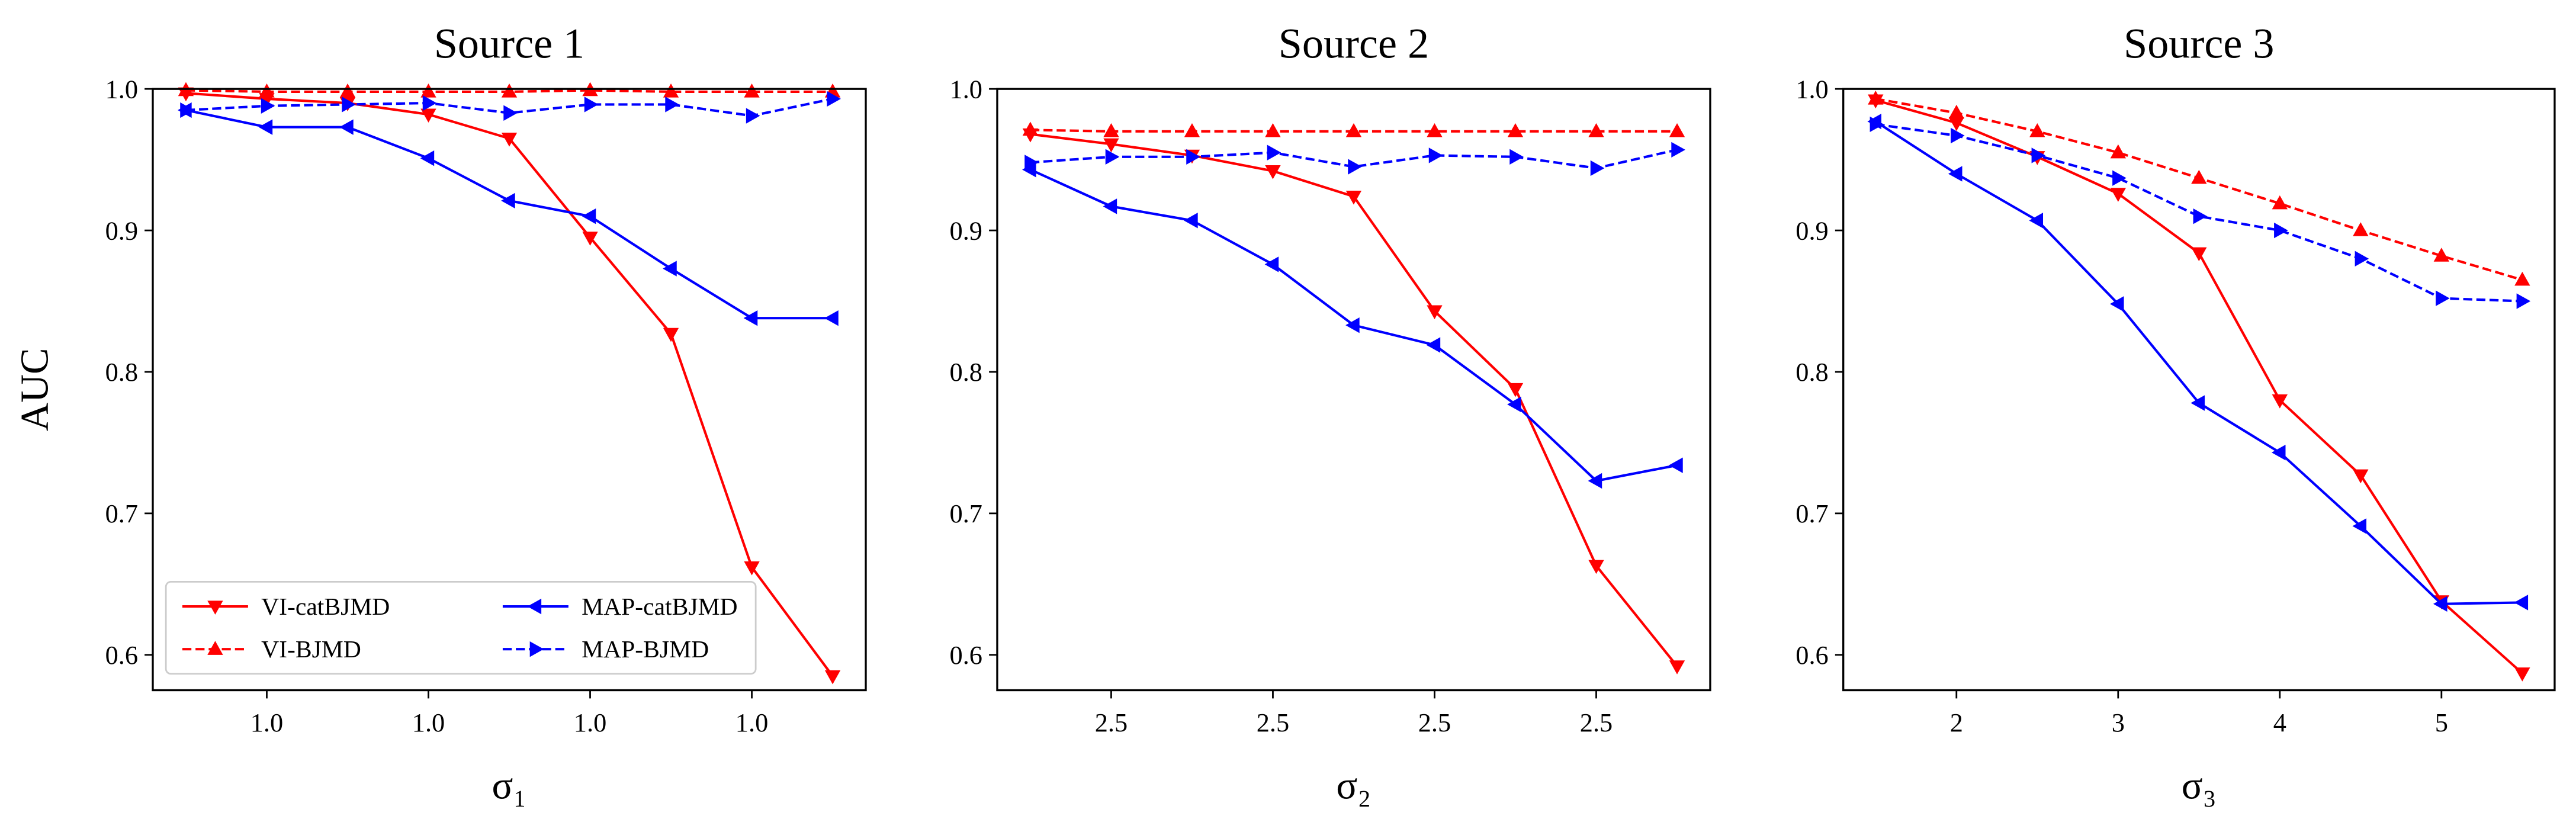 The image size is (2576, 835). I want to click on y-tick-label: 0.8, so click(1812, 372).